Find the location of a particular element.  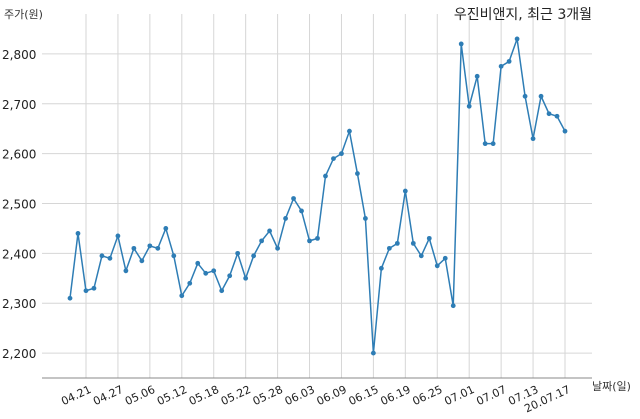

x-tick-label: 07.07 is located at coordinates (491, 395).